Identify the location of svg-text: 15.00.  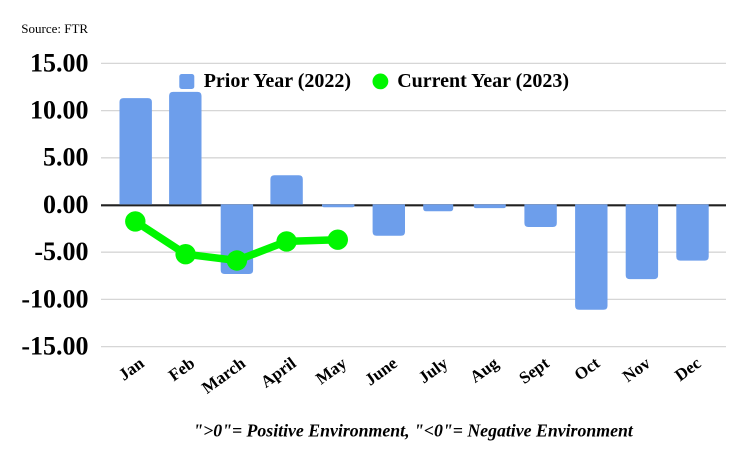
(59, 62).